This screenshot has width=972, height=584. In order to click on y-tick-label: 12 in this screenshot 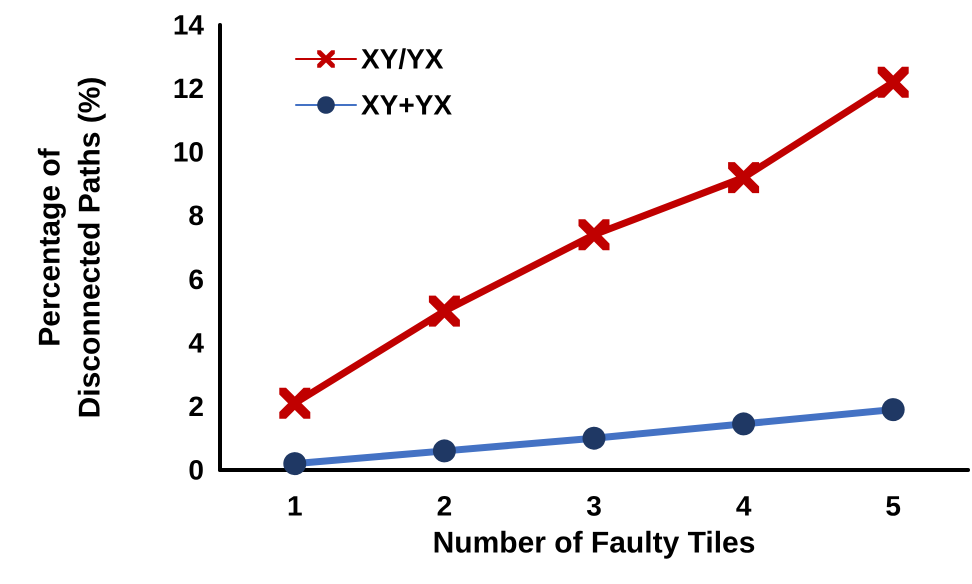, I will do `click(188, 88)`.